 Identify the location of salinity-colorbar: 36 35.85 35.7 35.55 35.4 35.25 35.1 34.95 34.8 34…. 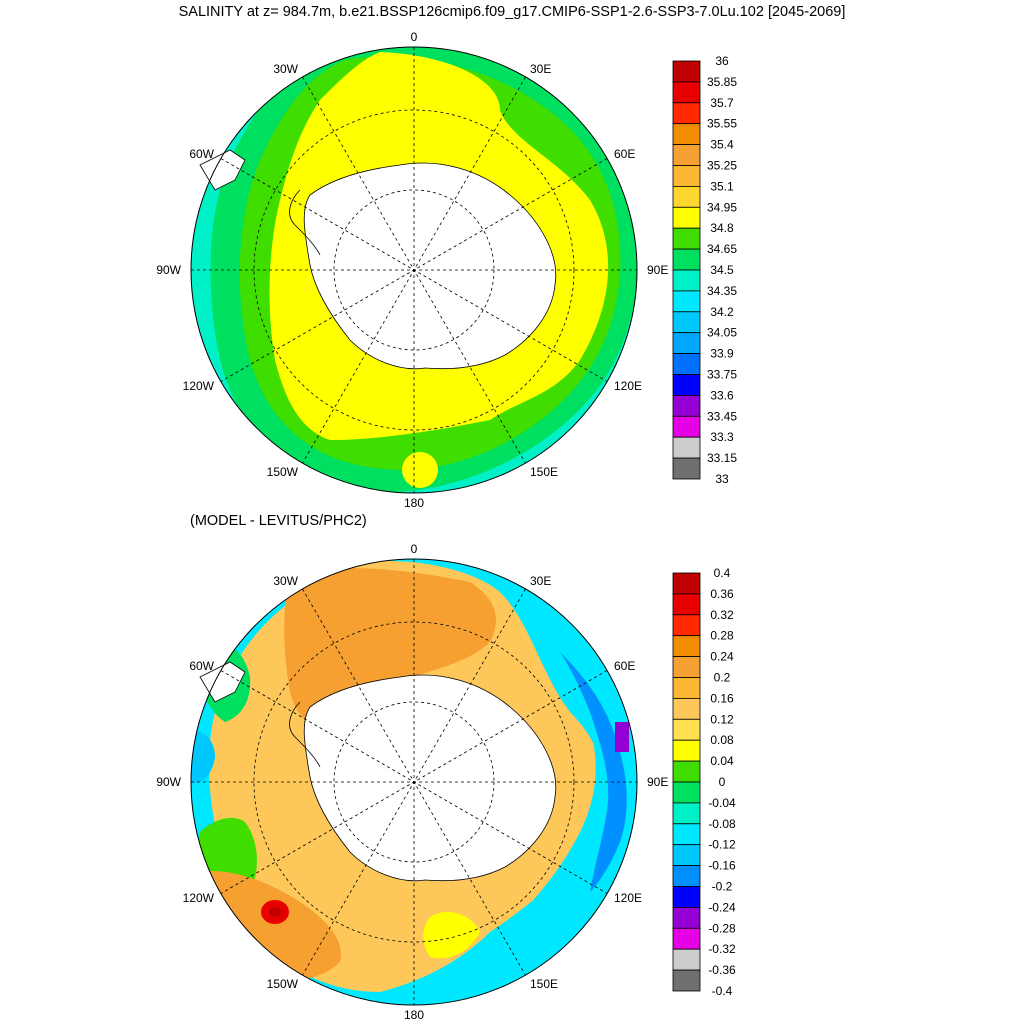
(704, 270).